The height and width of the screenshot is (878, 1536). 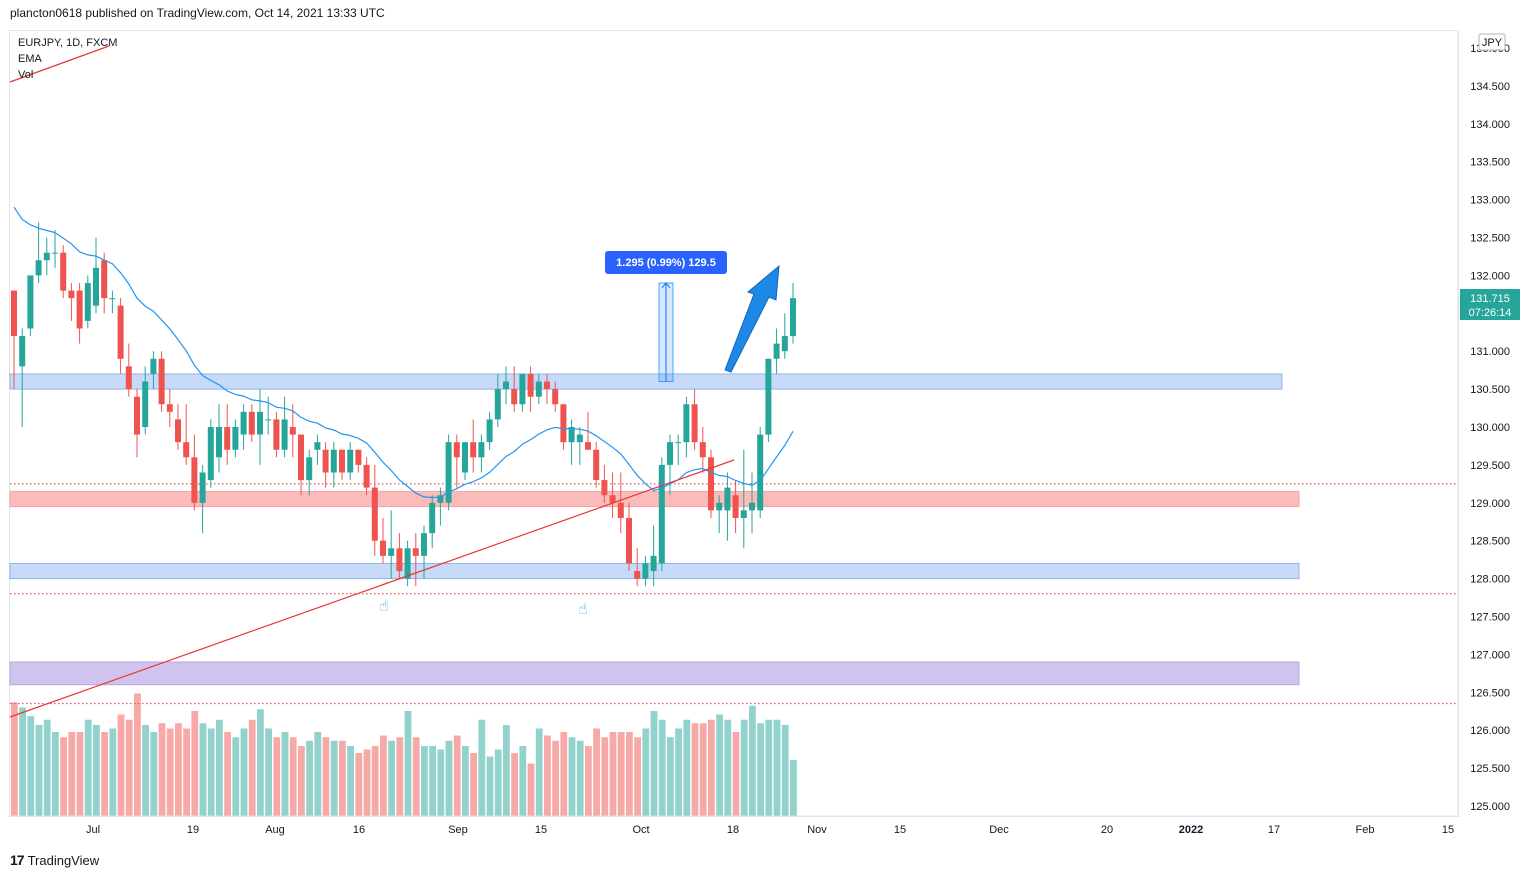 What do you see at coordinates (54, 860) in the screenshot?
I see `footer-brand: 17 TradingView` at bounding box center [54, 860].